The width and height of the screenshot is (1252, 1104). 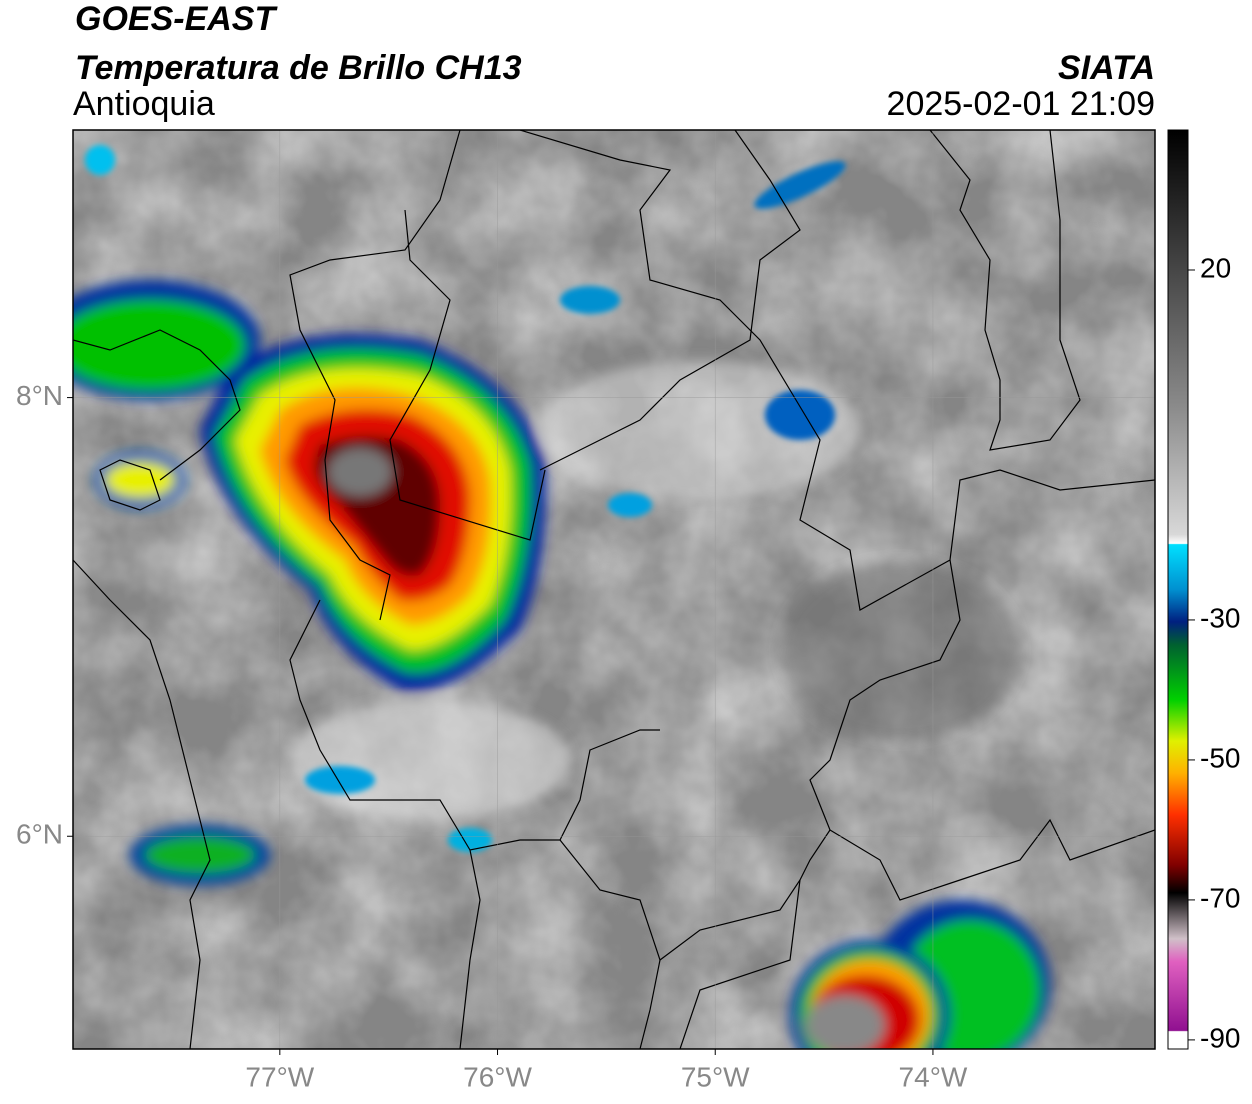 What do you see at coordinates (1178, 589) in the screenshot?
I see `colorbar` at bounding box center [1178, 589].